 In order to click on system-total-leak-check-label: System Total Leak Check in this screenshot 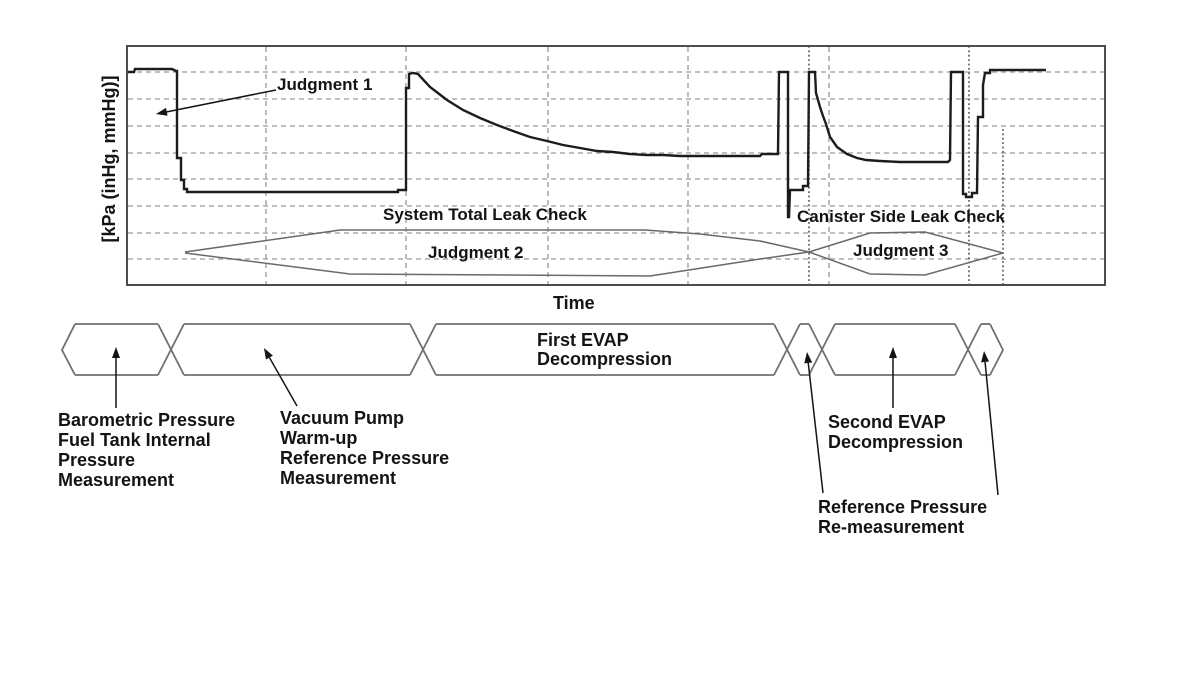, I will do `click(485, 214)`.